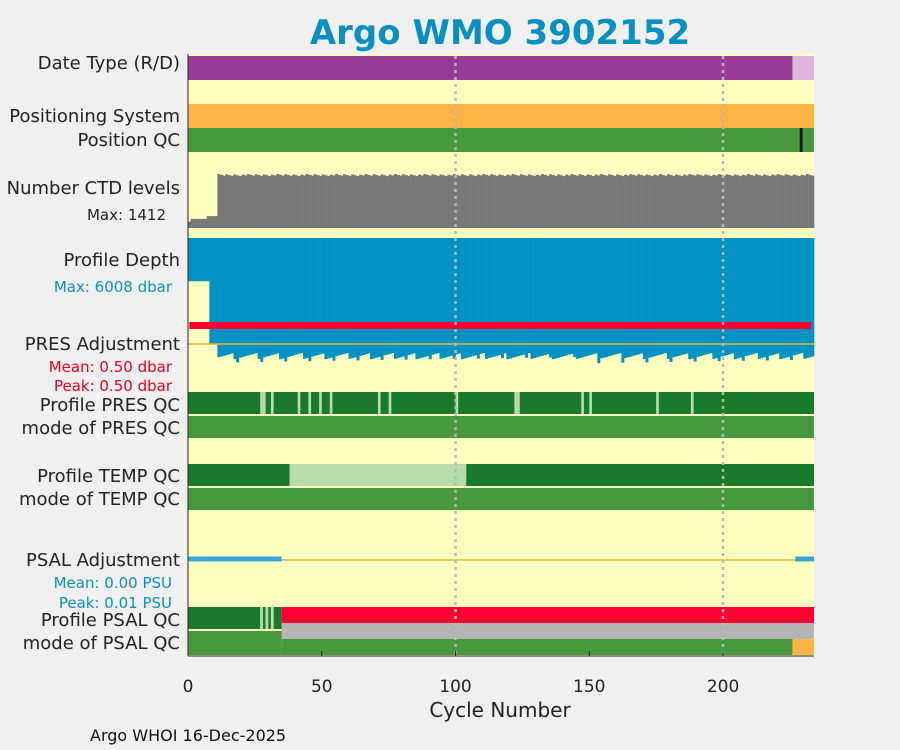 The height and width of the screenshot is (750, 900). What do you see at coordinates (102, 344) in the screenshot?
I see `label-pres-adjustment: PRES Adjustment` at bounding box center [102, 344].